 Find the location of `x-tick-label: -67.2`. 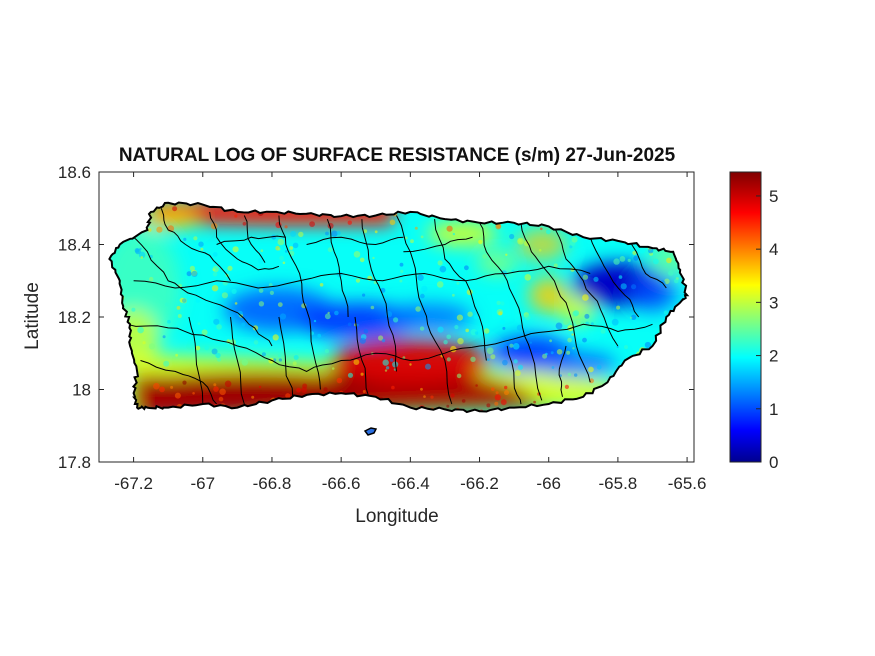

x-tick-label: -67.2 is located at coordinates (133, 483).